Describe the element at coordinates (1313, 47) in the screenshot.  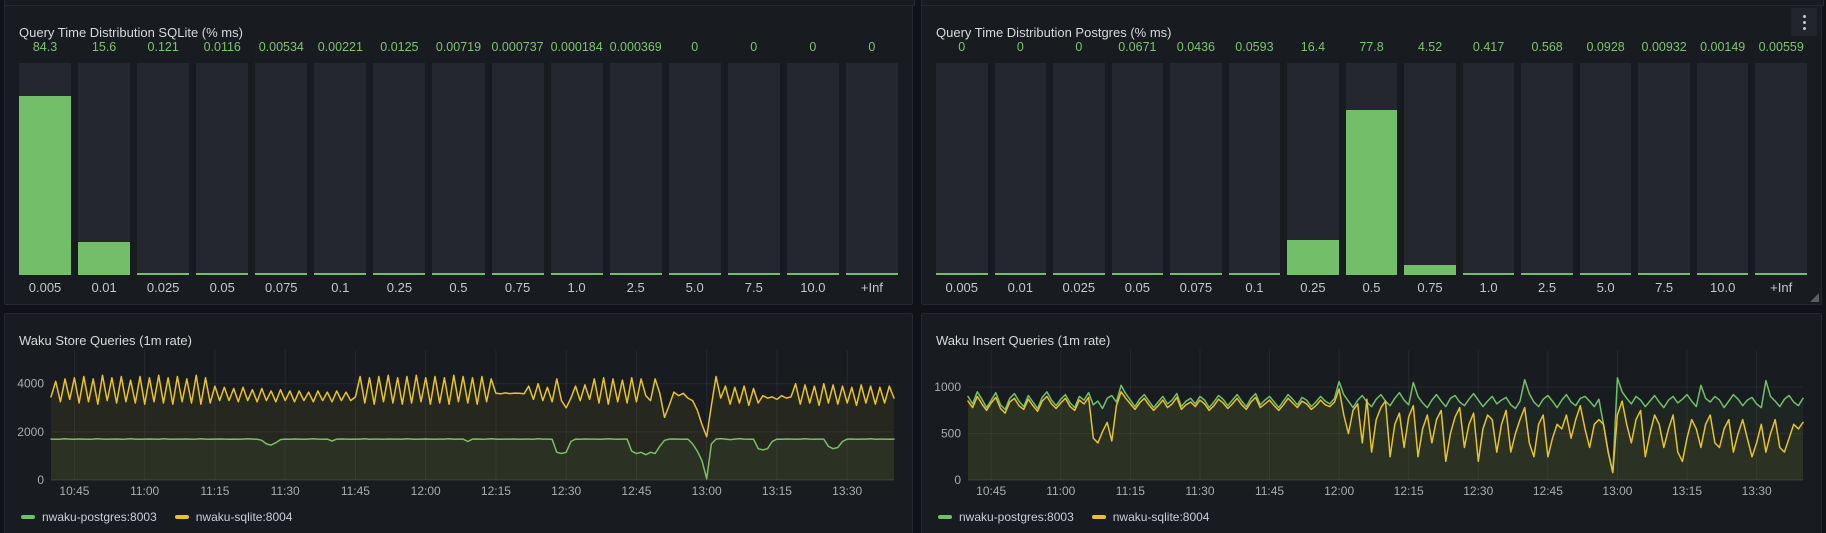
I see `bar-value-label: 16.4` at that location.